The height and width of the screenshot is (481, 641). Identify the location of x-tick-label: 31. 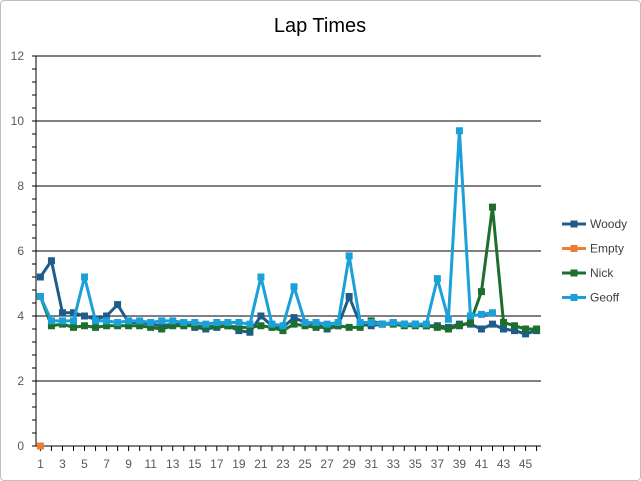
(372, 464).